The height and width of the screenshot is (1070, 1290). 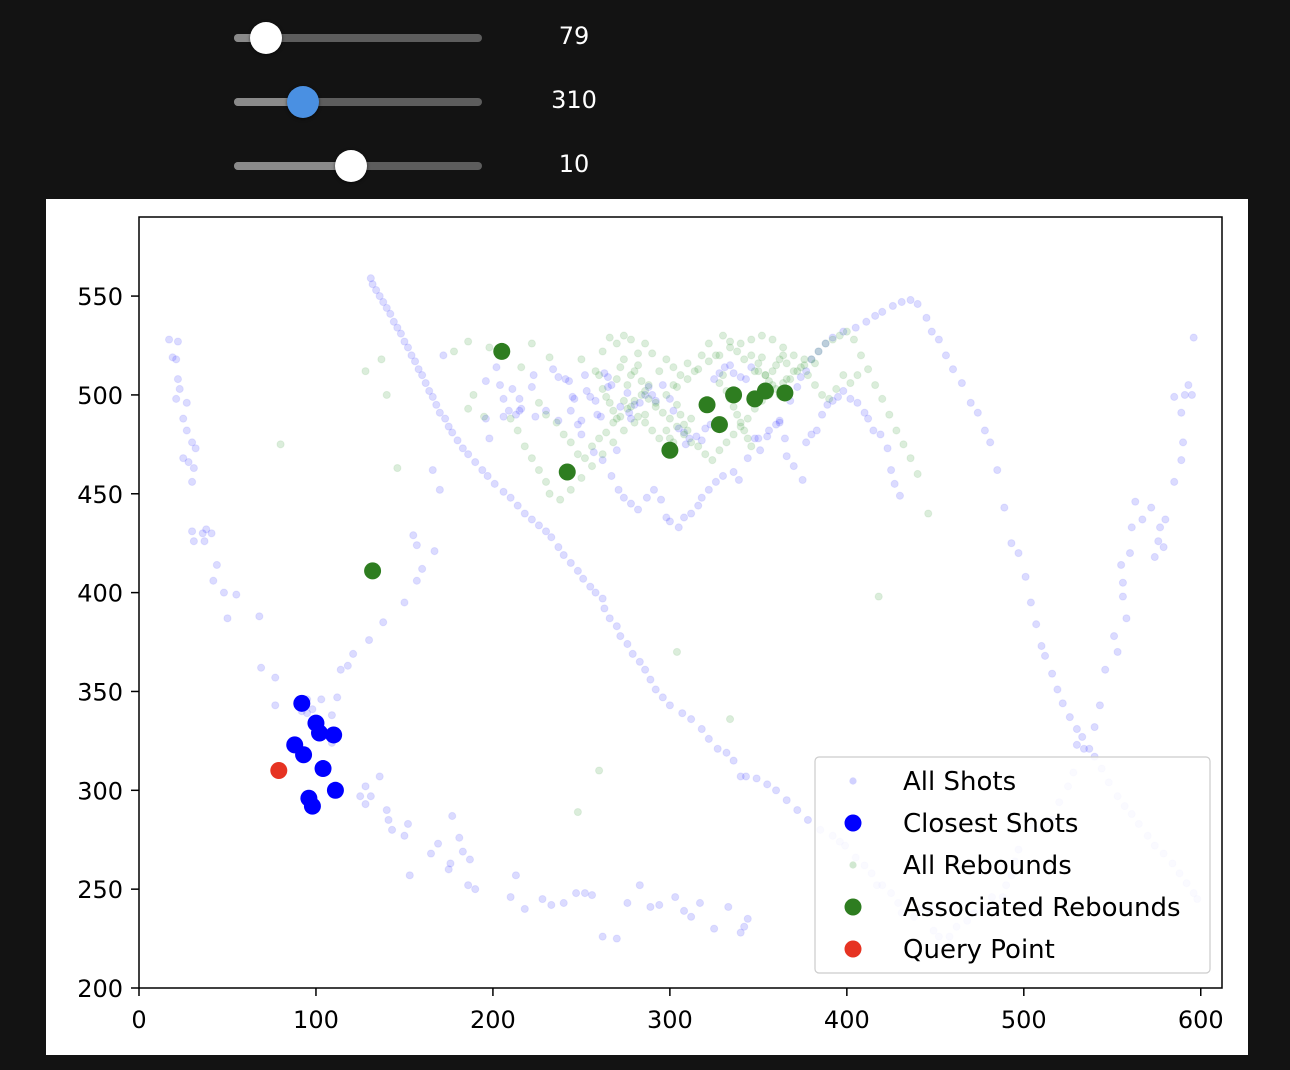 What do you see at coordinates (847, 1020) in the screenshot?
I see `x-tick-label: 400` at bounding box center [847, 1020].